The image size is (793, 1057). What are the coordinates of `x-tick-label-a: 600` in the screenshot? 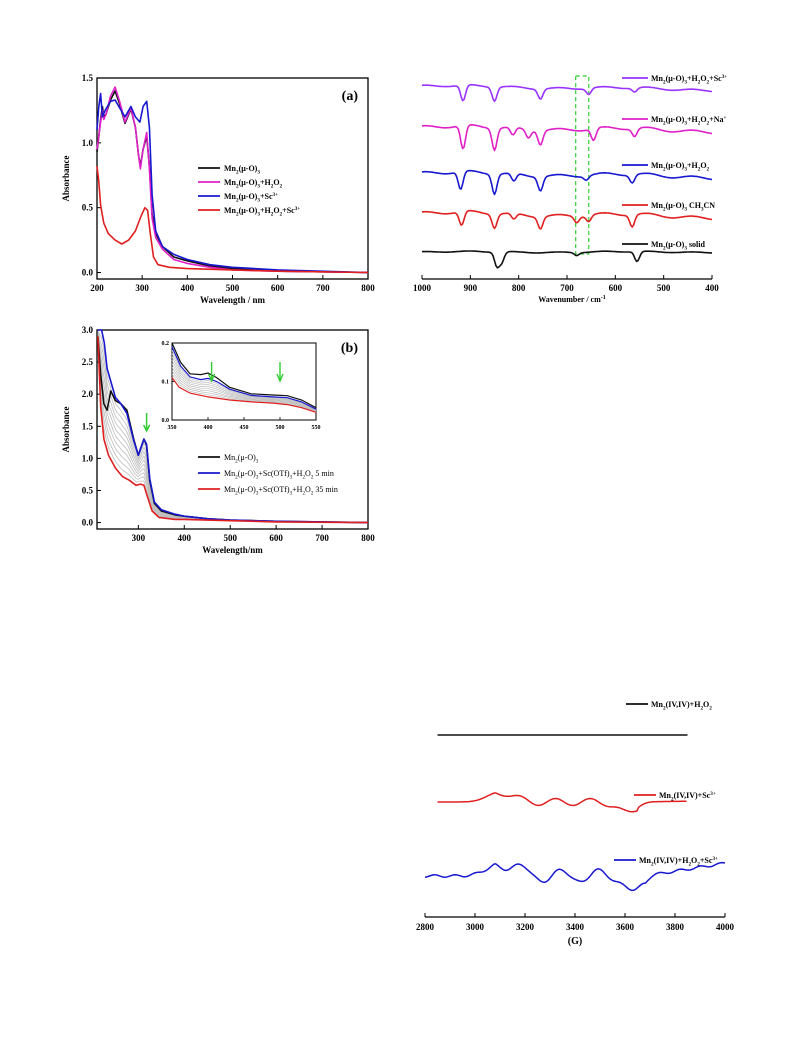 It's located at (278, 288).